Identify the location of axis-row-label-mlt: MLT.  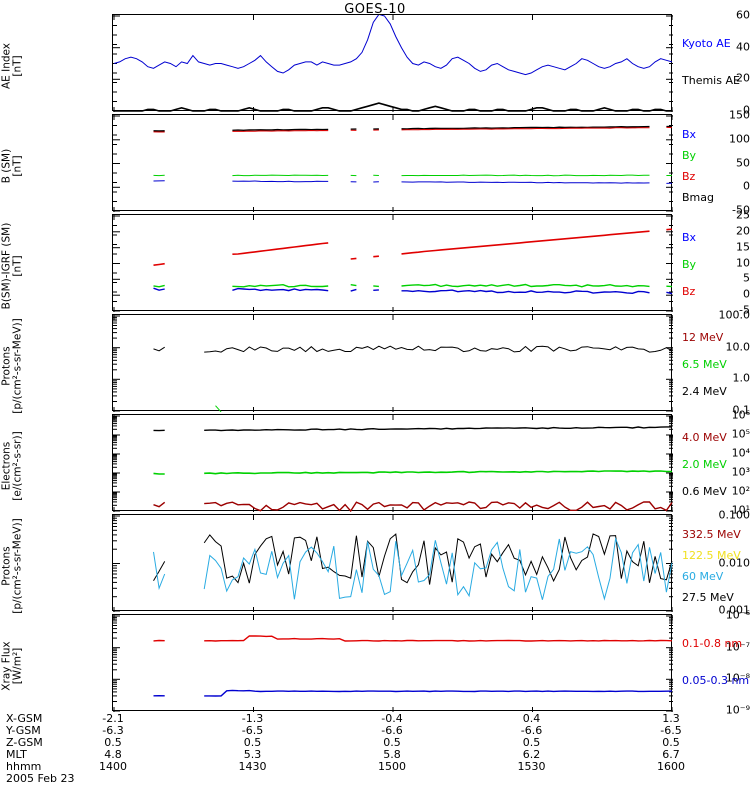
(16, 754).